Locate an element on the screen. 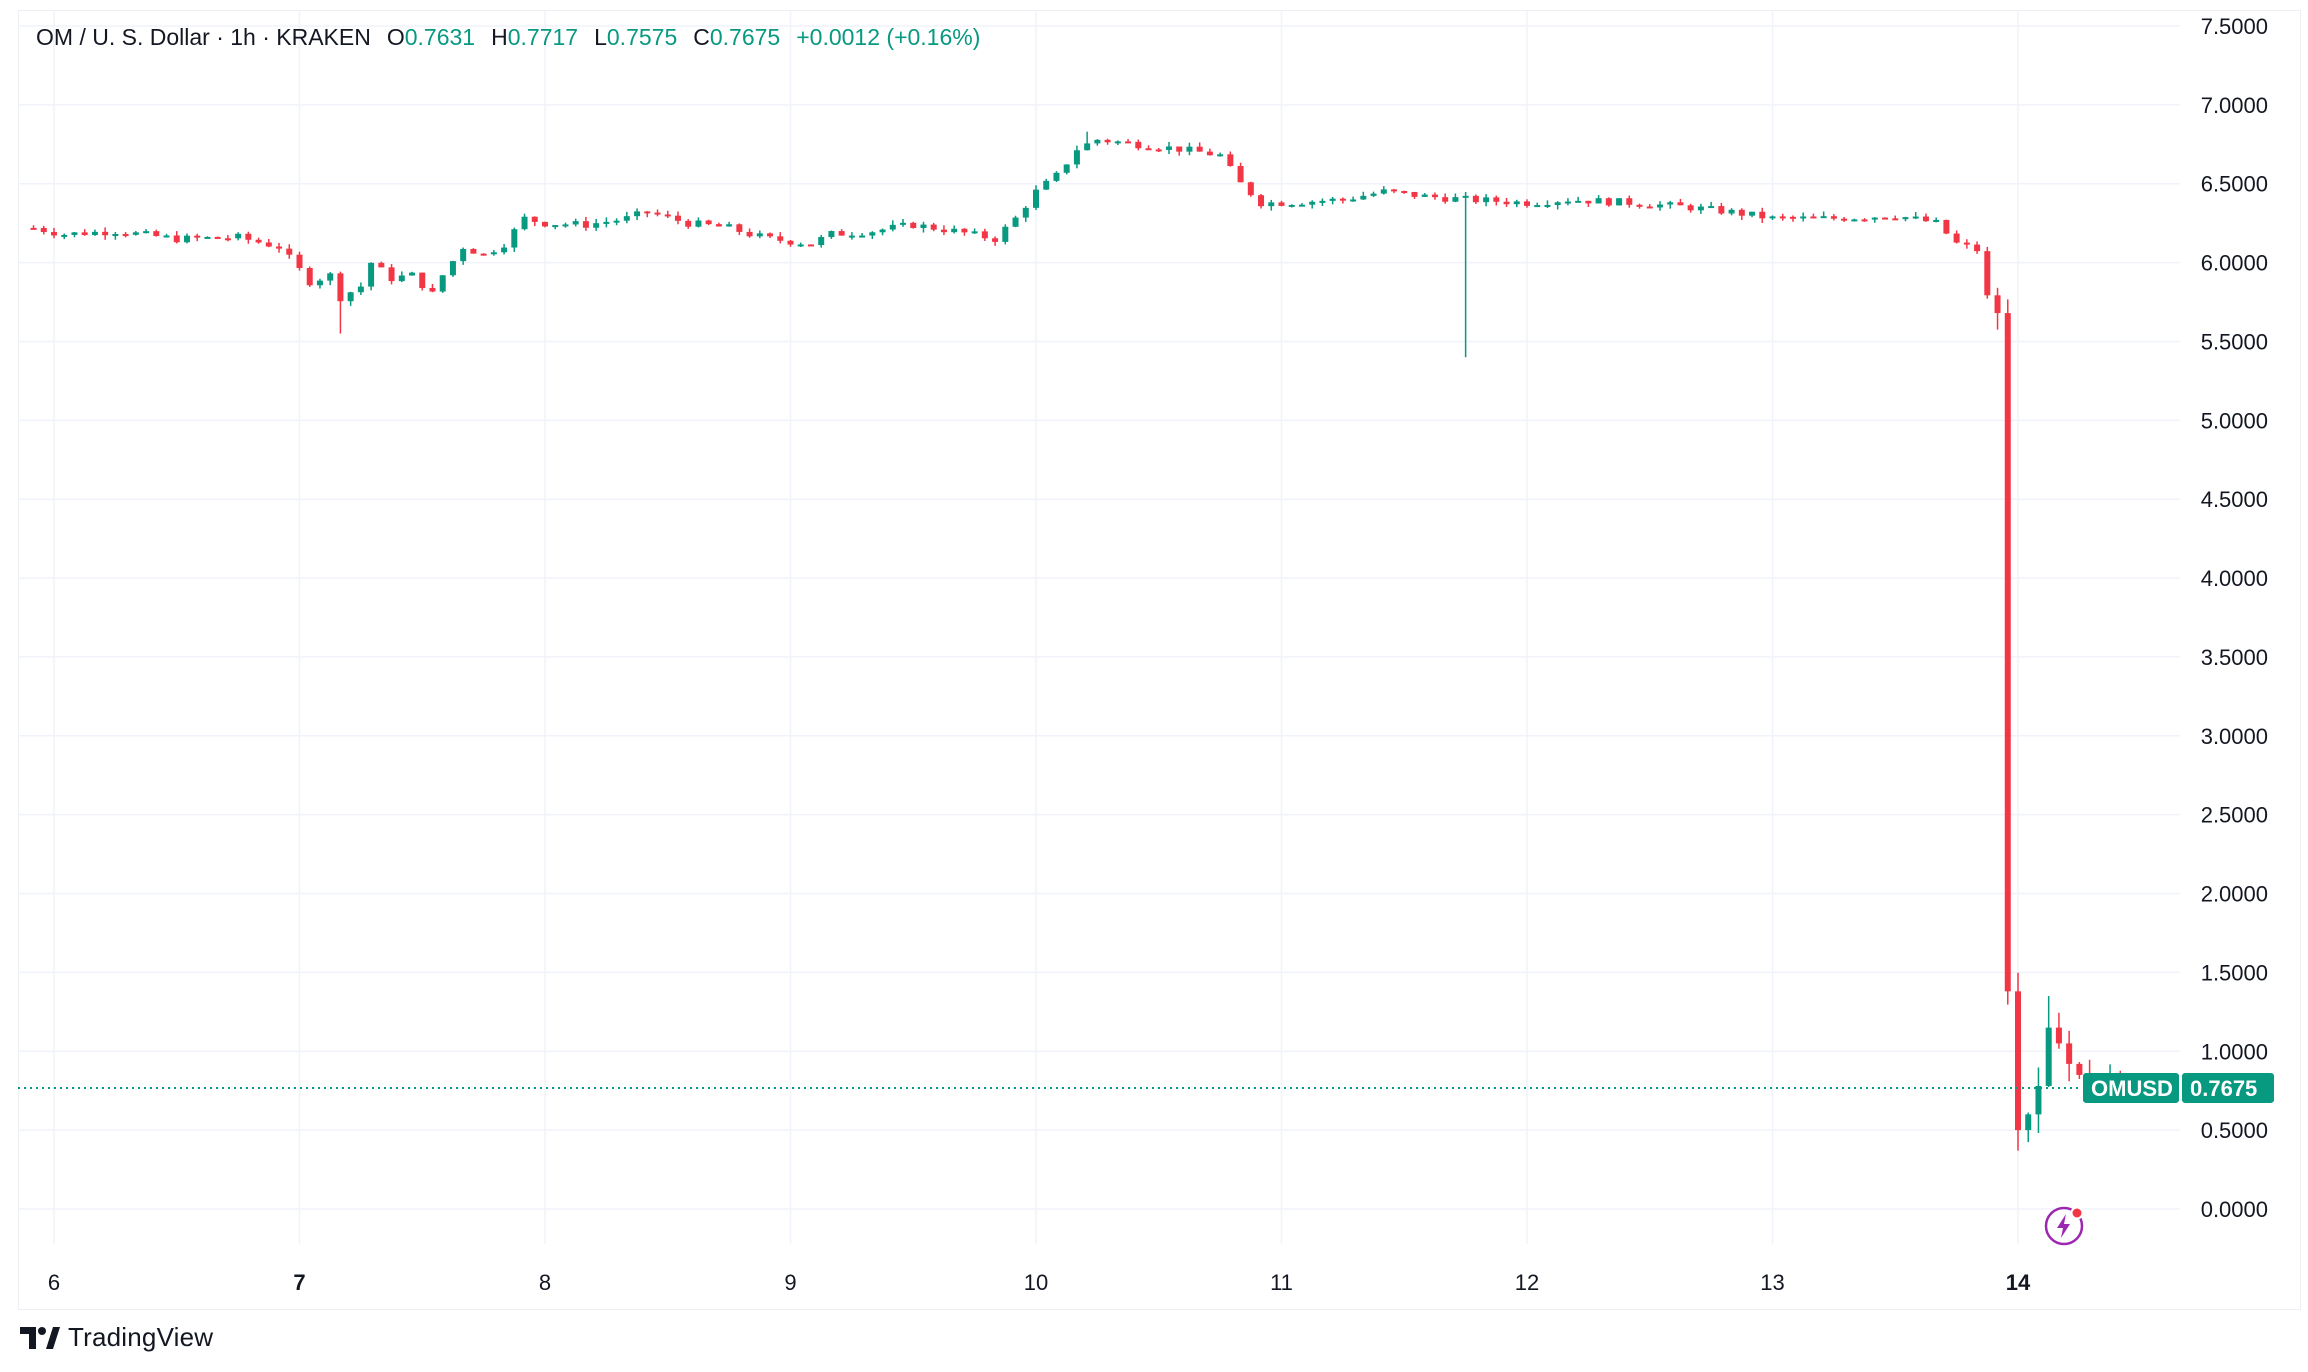  open-label: O is located at coordinates (395, 37).